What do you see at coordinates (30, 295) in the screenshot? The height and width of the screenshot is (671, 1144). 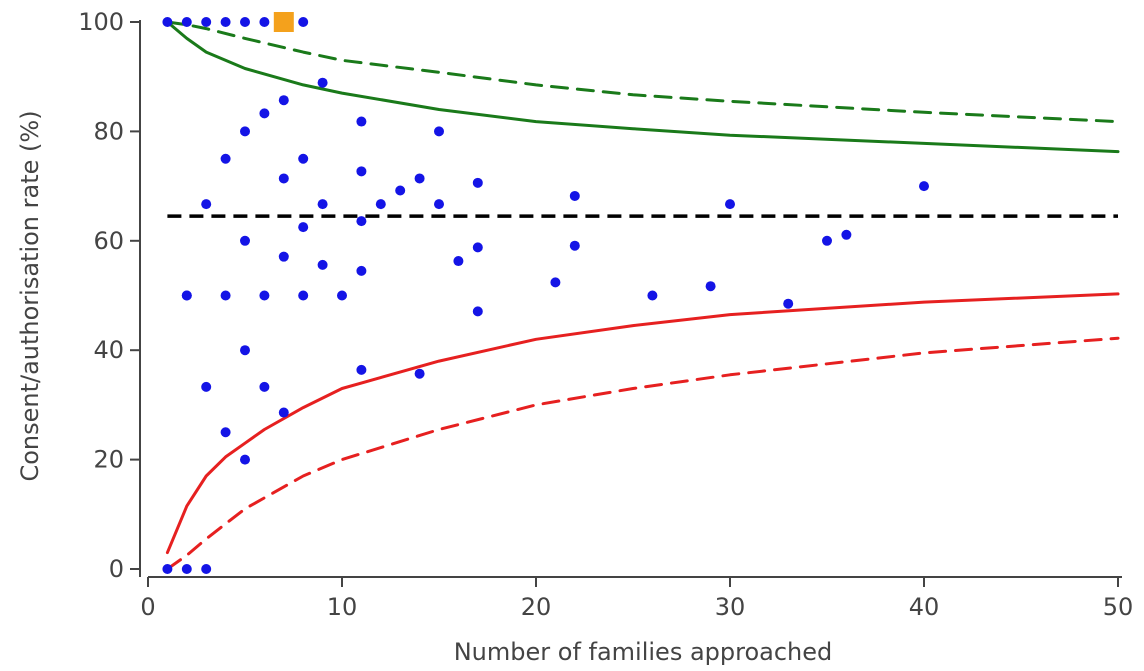 I see `y-axis-title: Consent/authorisation rate (%)` at bounding box center [30, 295].